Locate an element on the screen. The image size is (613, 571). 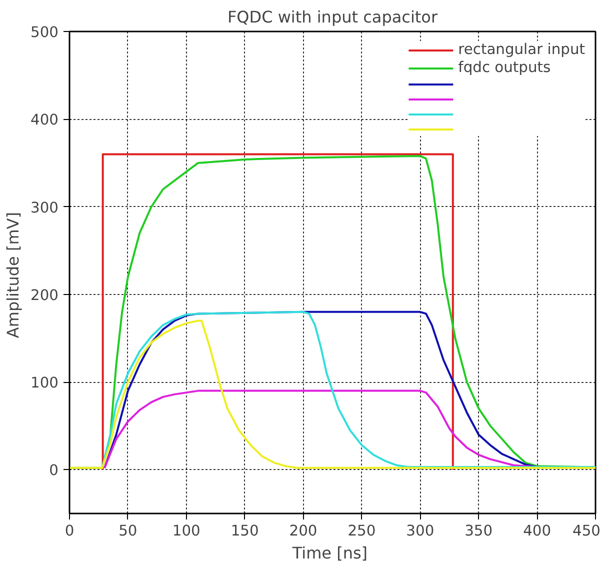
x-tick-label: 250 is located at coordinates (362, 531).